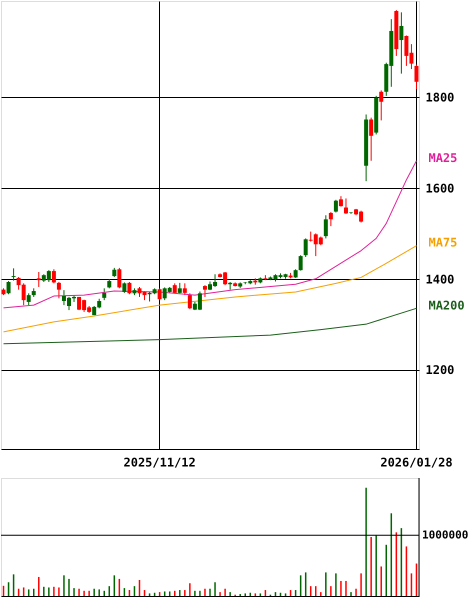  Describe the element at coordinates (416, 463) in the screenshot. I see `x-tick-label: 2026/01/28` at that location.